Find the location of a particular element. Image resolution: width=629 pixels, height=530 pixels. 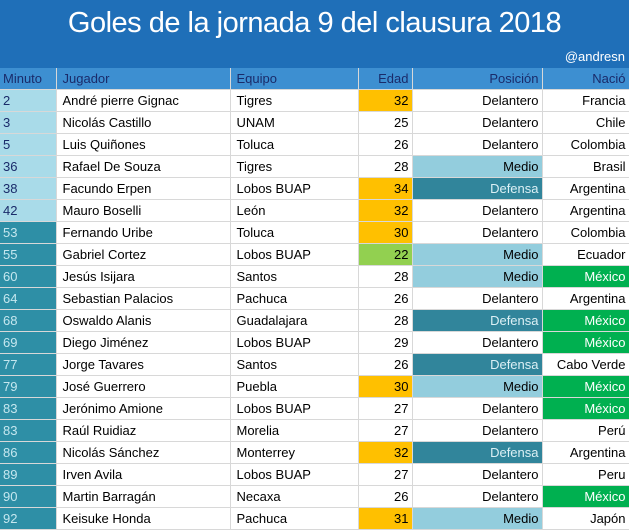

table-row: 36 Rafael De Souza Tigres 28 Medio Brasil is located at coordinates (314, 166).